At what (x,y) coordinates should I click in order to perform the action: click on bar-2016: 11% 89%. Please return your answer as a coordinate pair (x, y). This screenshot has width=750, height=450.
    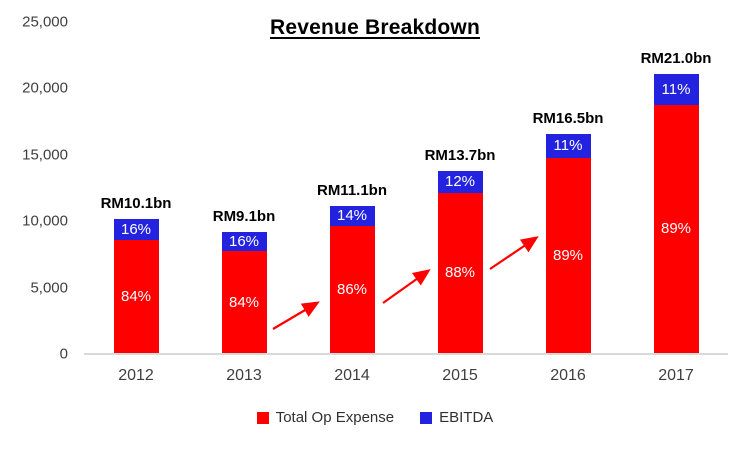
    Looking at the image, I should click on (568, 243).